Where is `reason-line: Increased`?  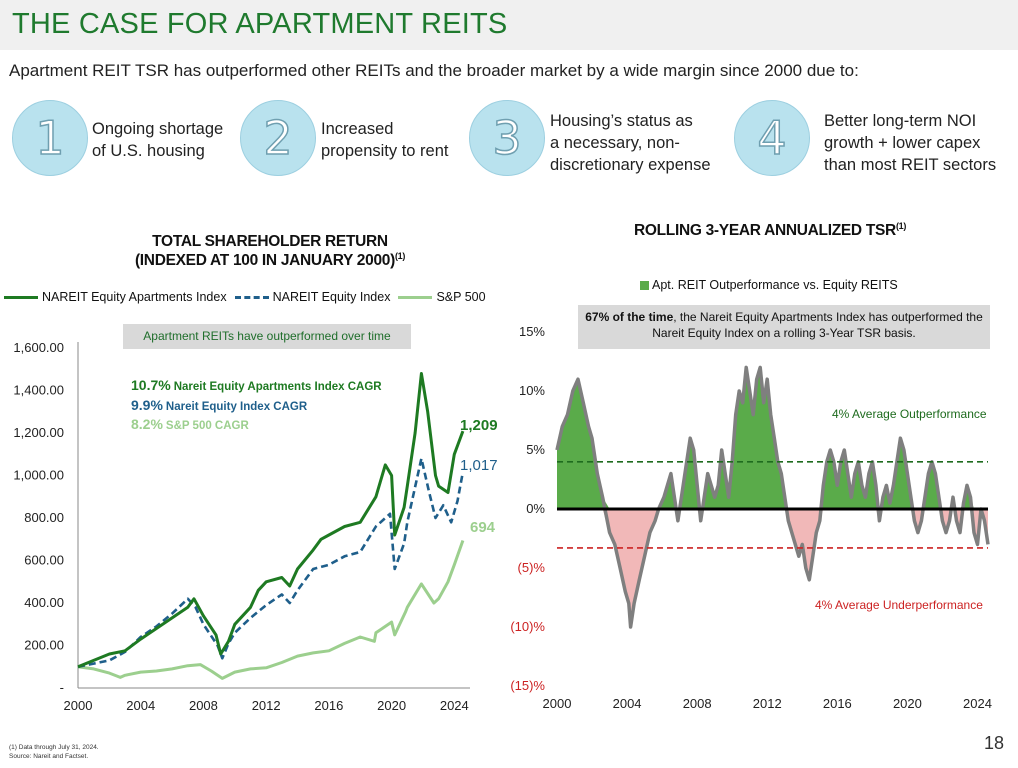 reason-line: Increased is located at coordinates (357, 129).